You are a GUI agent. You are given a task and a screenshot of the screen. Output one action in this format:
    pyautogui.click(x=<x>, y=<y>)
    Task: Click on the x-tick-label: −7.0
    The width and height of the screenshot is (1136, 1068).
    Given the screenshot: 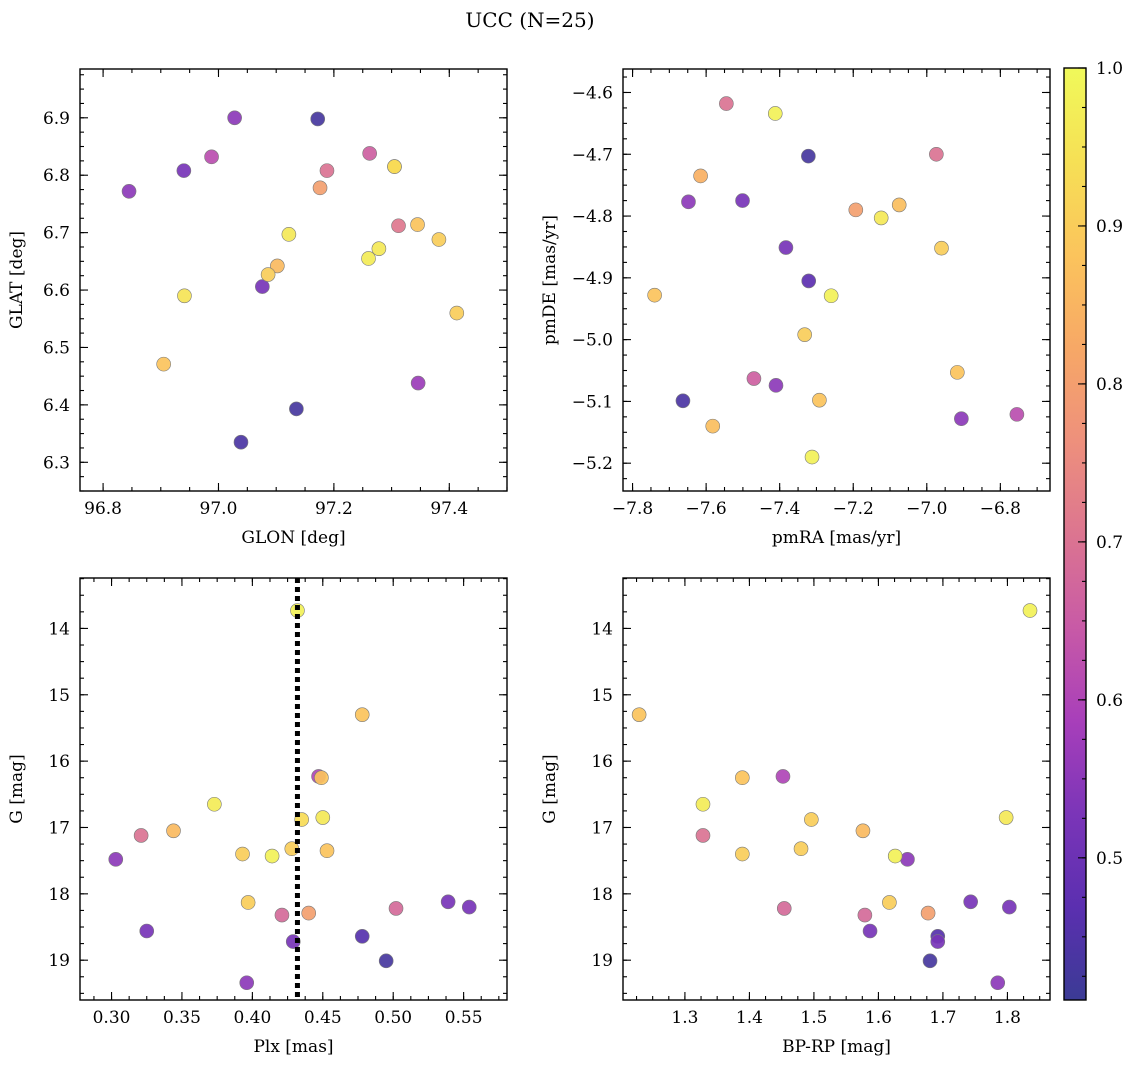 What is the action you would take?
    pyautogui.click(x=926, y=509)
    